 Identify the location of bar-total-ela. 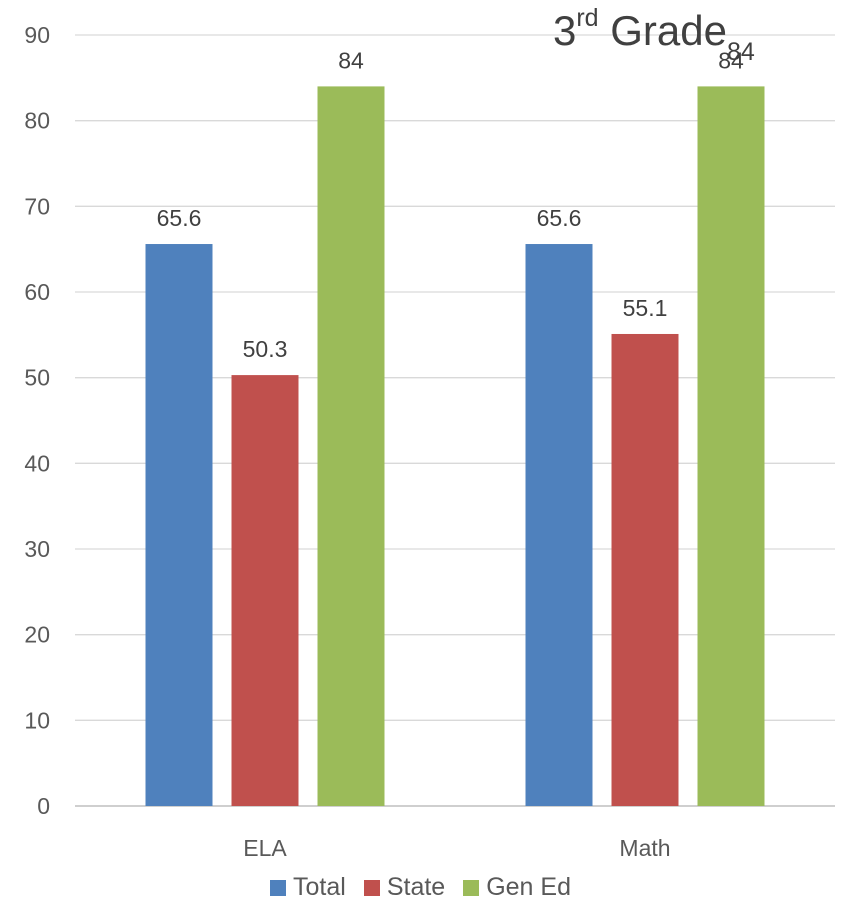
(179, 525).